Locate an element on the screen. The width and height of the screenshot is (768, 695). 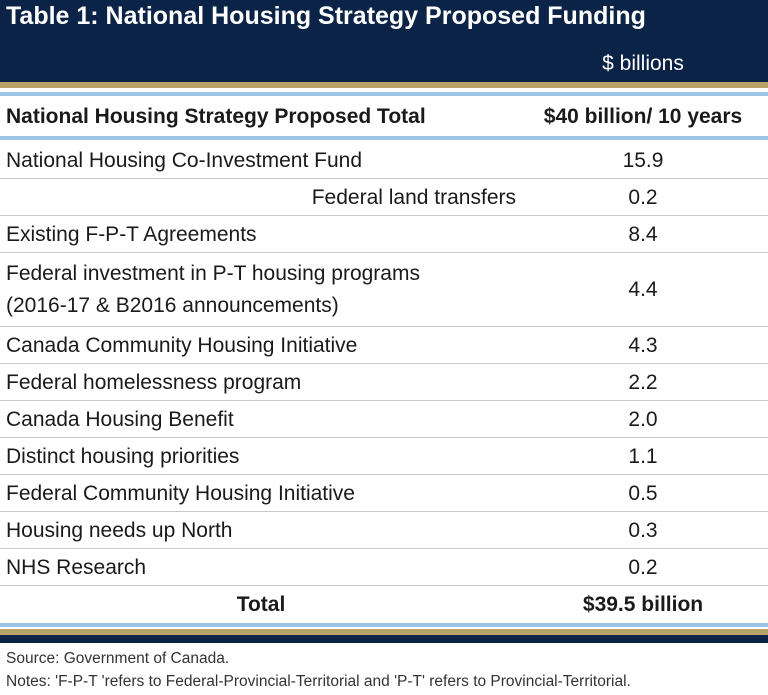
column-header: National Housing Strategy Proposed Total is located at coordinates (216, 116).